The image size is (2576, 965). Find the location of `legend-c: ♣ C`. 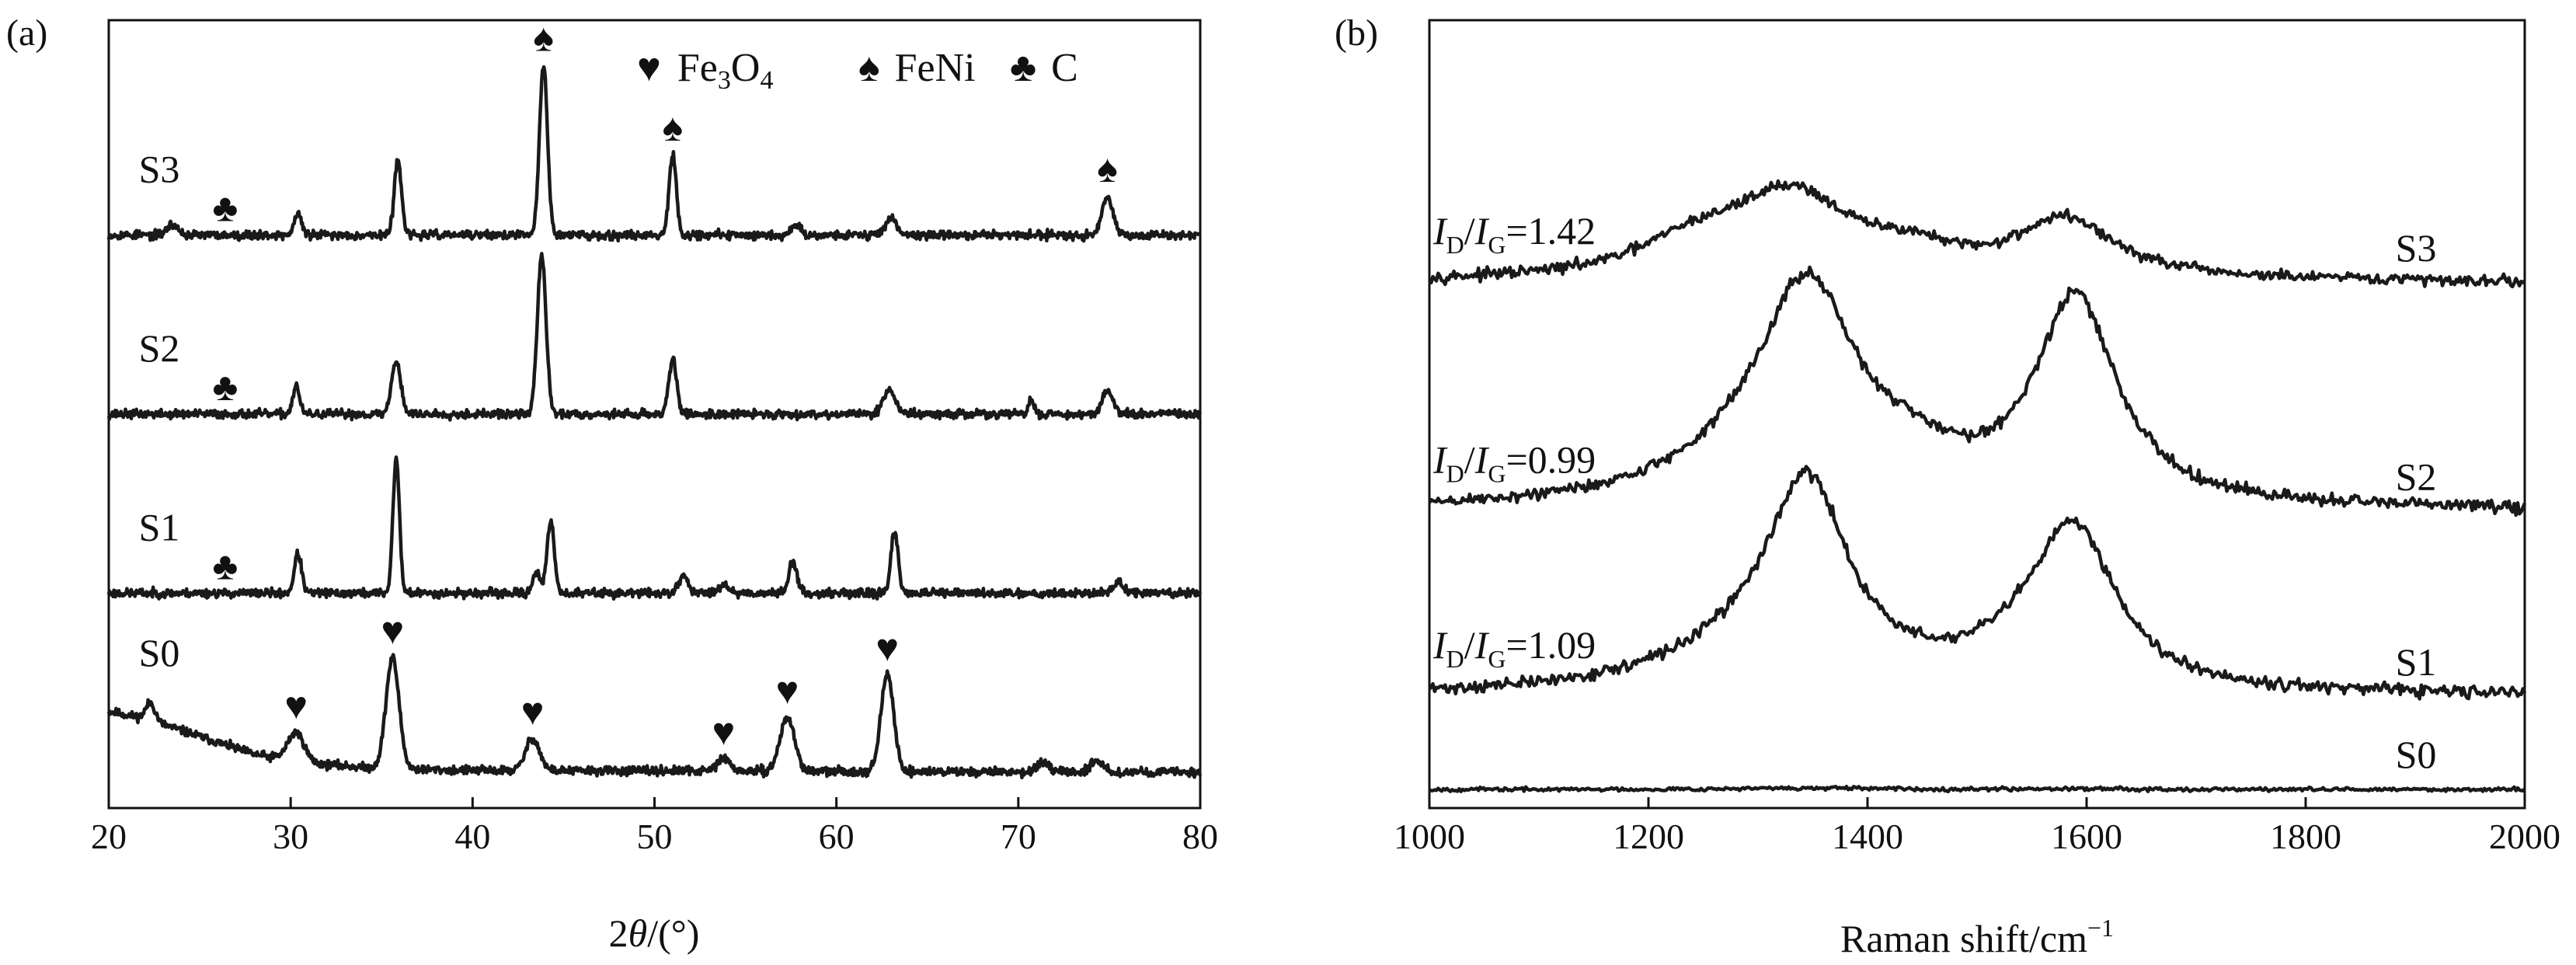

legend-c: ♣ C is located at coordinates (1044, 68).